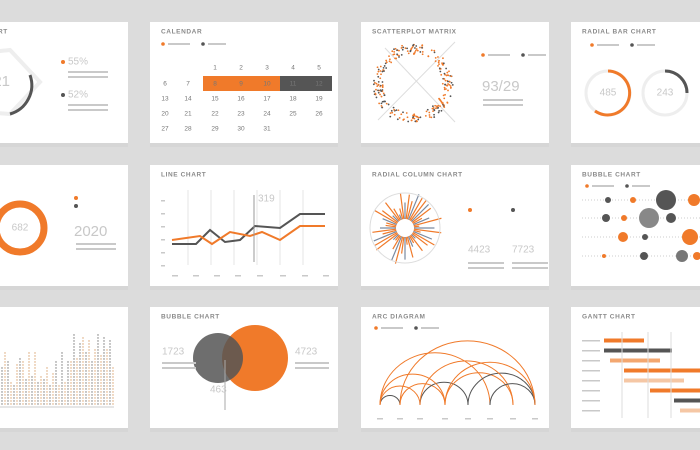 This screenshot has height=450, width=700. What do you see at coordinates (479, 250) in the screenshot?
I see `label: 4423` at bounding box center [479, 250].